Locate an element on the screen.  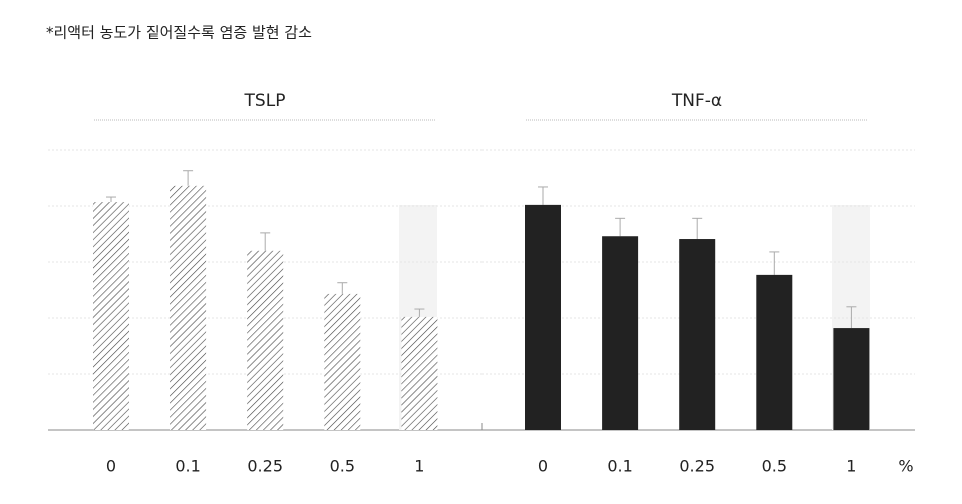
x-unit: % is located at coordinates (905, 466).